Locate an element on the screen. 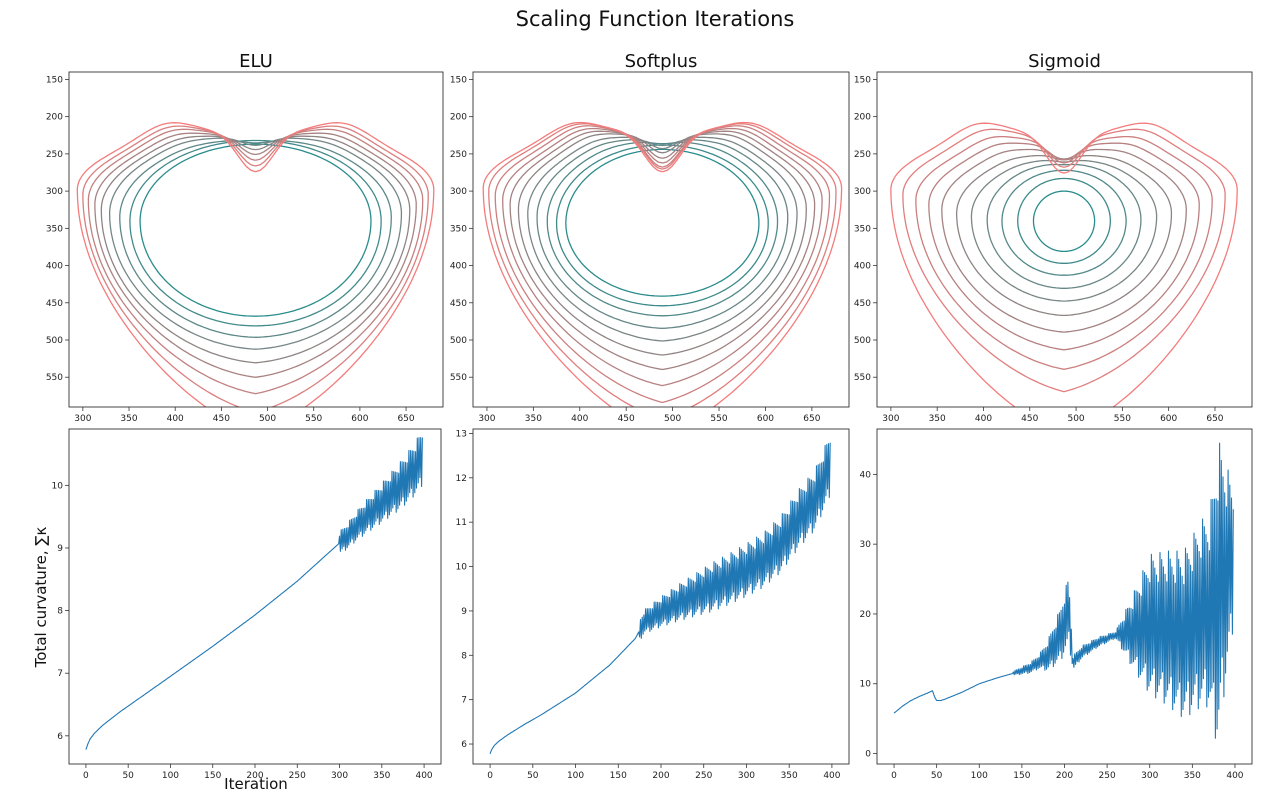 This screenshot has width=1267, height=793. x-tick-label: 150 is located at coordinates (618, 776).